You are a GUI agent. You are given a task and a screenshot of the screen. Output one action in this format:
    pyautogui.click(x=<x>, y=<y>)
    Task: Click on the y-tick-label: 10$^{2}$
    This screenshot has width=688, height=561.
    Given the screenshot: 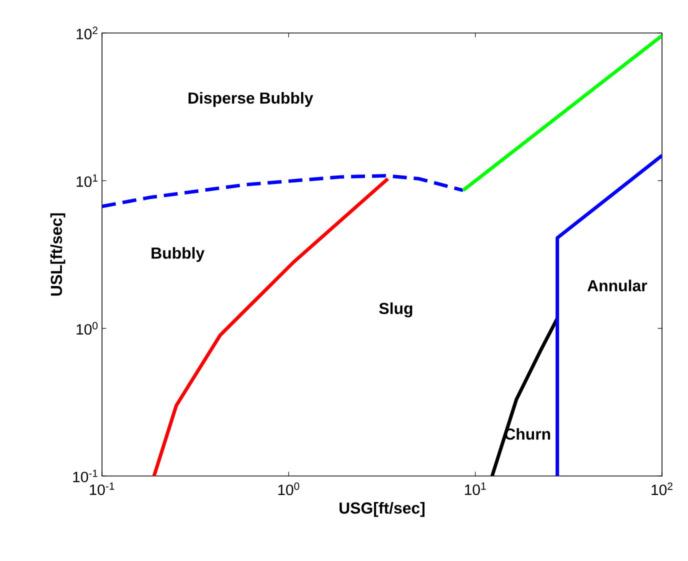 What is the action you would take?
    pyautogui.click(x=87, y=33)
    